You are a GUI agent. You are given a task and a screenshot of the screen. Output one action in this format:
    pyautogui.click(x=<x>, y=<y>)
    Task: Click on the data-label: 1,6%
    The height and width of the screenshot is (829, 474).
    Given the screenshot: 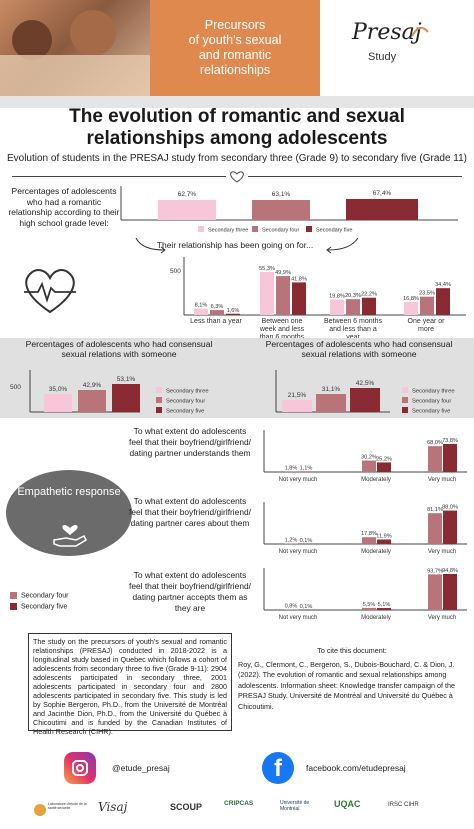 What is the action you would take?
    pyautogui.click(x=233, y=311)
    